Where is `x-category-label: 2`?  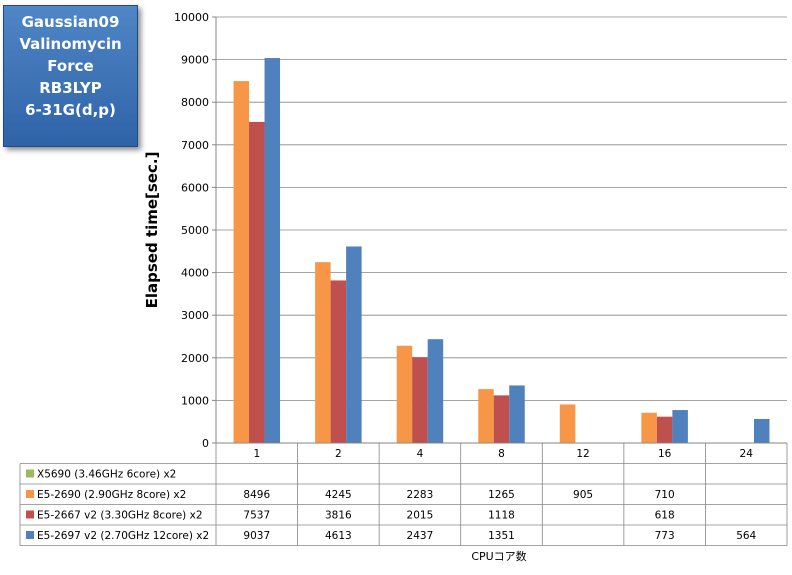
x-category-label: 2 is located at coordinates (338, 454).